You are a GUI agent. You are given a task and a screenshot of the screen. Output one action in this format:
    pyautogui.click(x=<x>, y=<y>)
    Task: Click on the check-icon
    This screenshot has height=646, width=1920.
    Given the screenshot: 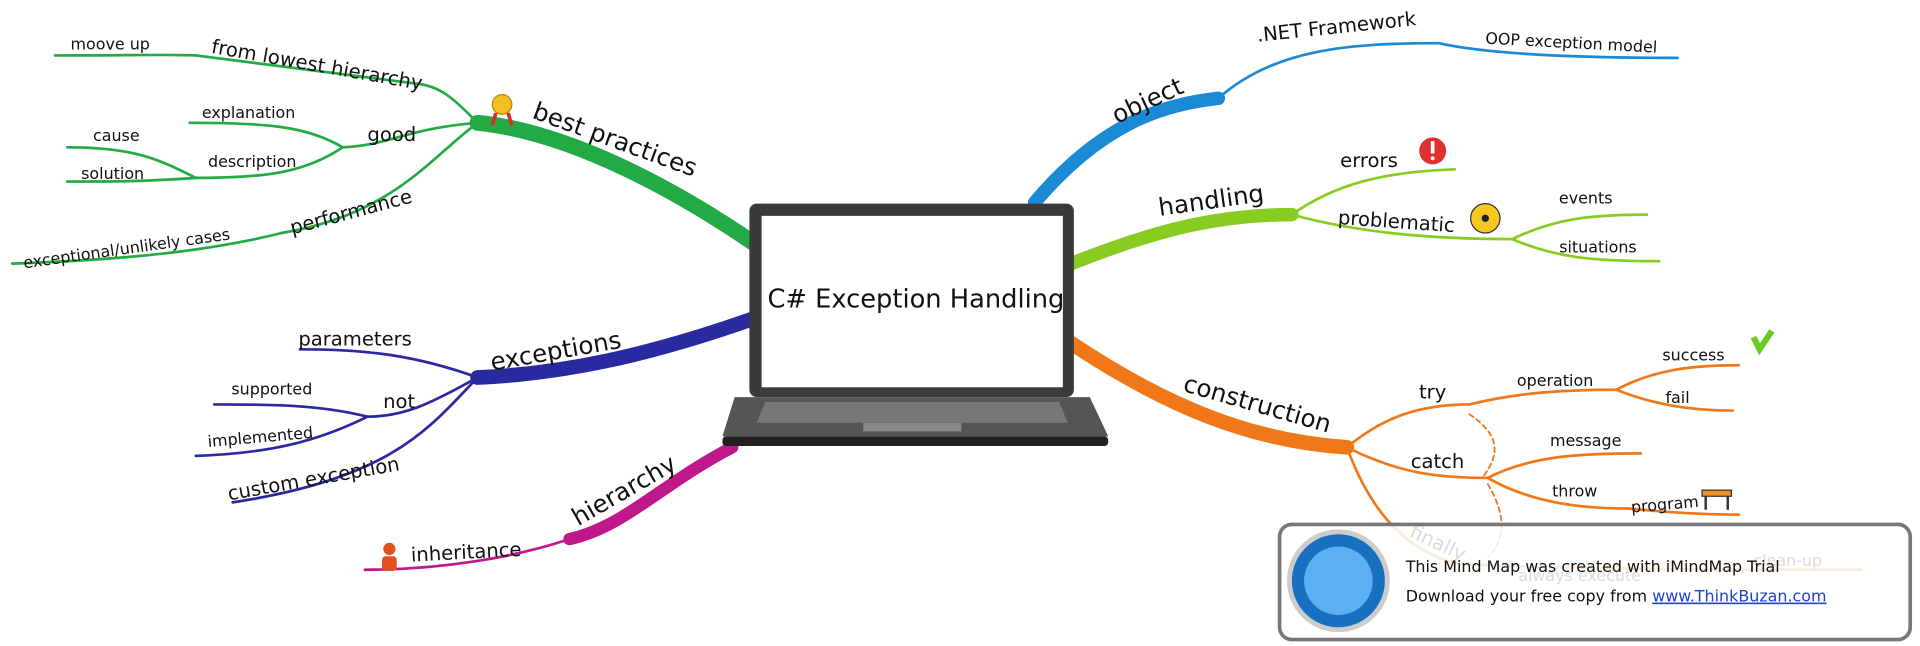 What is the action you would take?
    pyautogui.click(x=1762, y=342)
    